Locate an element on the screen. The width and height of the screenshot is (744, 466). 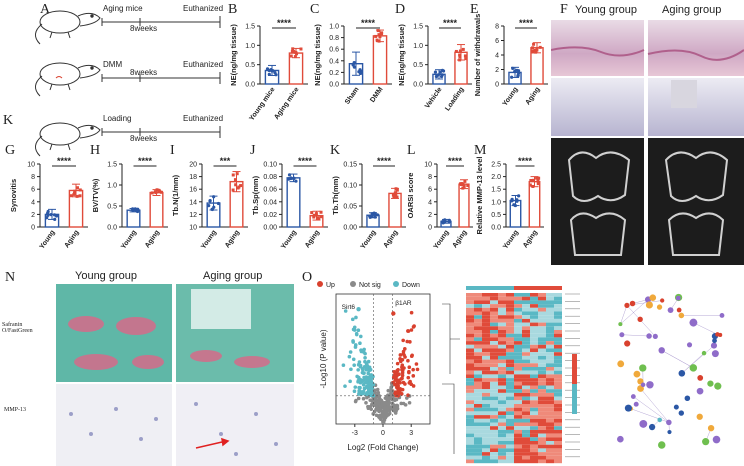
network-edge is located at coordinates (634, 312).